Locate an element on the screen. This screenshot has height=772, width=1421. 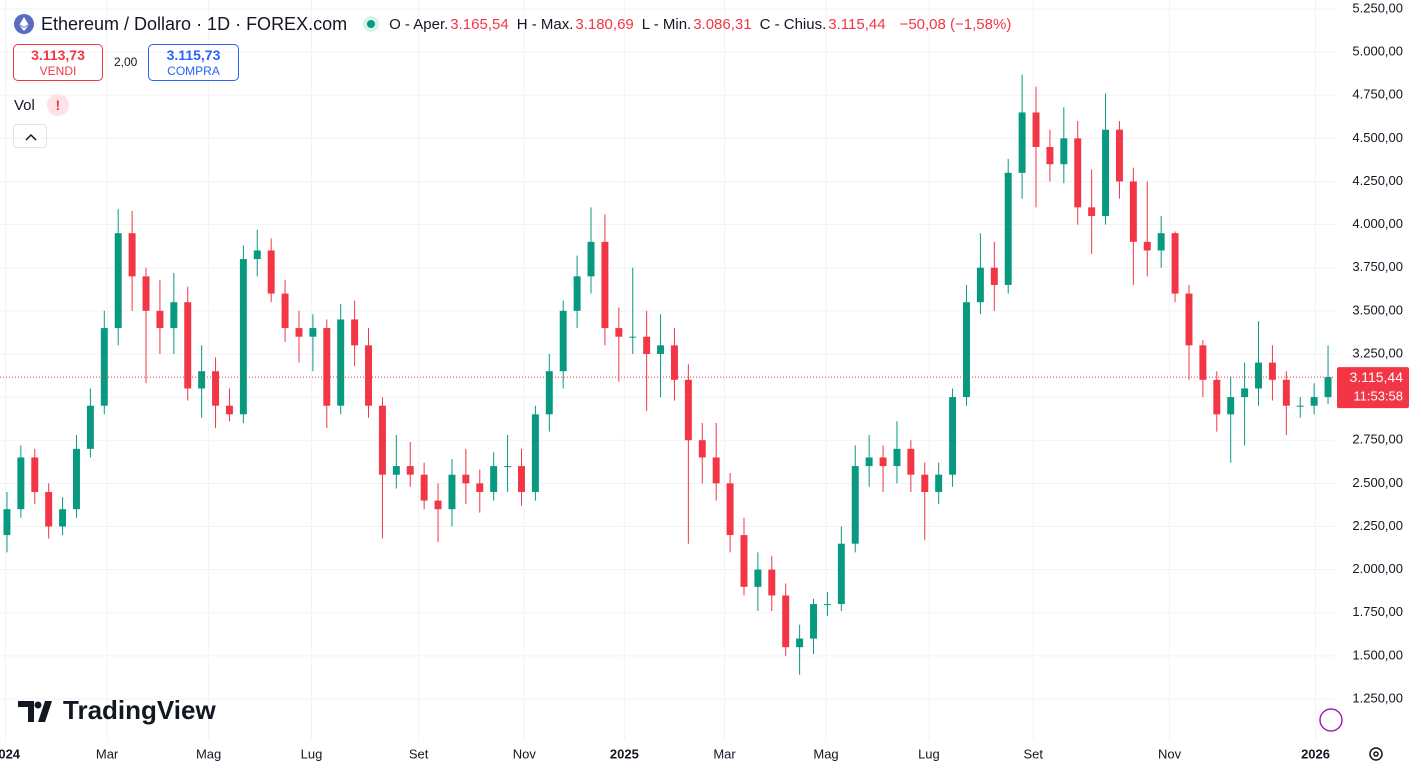
ohlc-value: 3.086,31 is located at coordinates (722, 24).